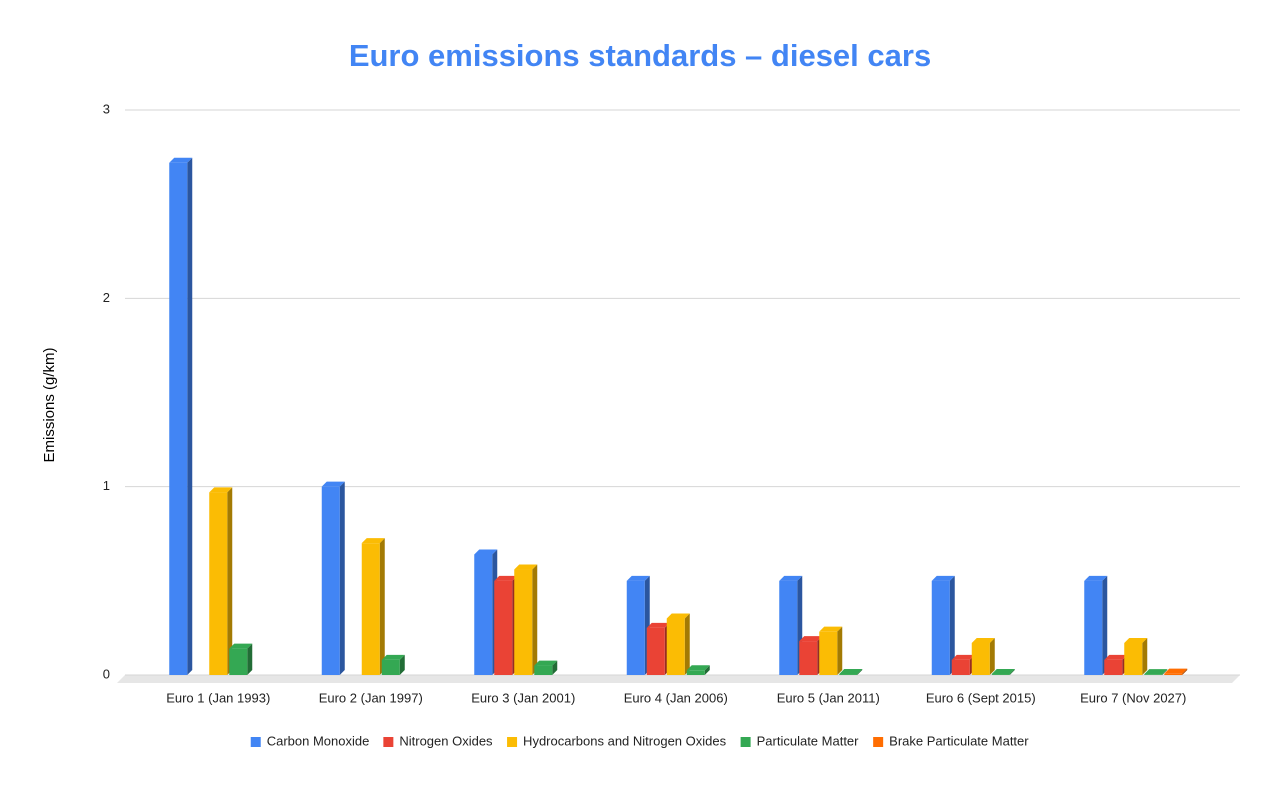  I want to click on y-tick-label: 1, so click(106, 485).